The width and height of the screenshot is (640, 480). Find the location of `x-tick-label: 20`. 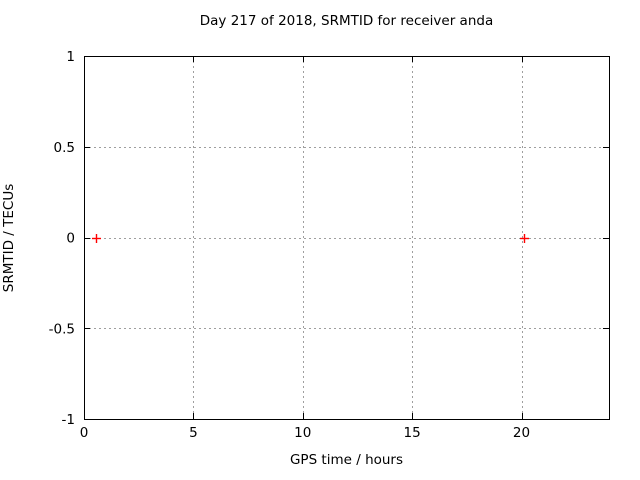

x-tick-label: 20 is located at coordinates (521, 433).